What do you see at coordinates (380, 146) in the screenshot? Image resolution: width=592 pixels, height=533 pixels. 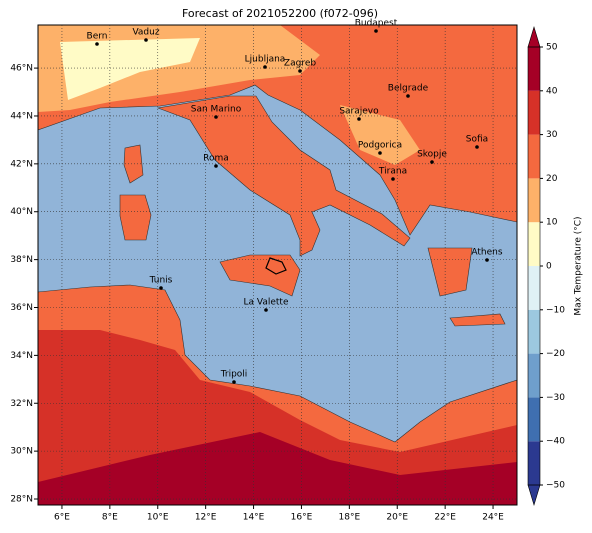 I see `city-label: Podgorica` at bounding box center [380, 146].